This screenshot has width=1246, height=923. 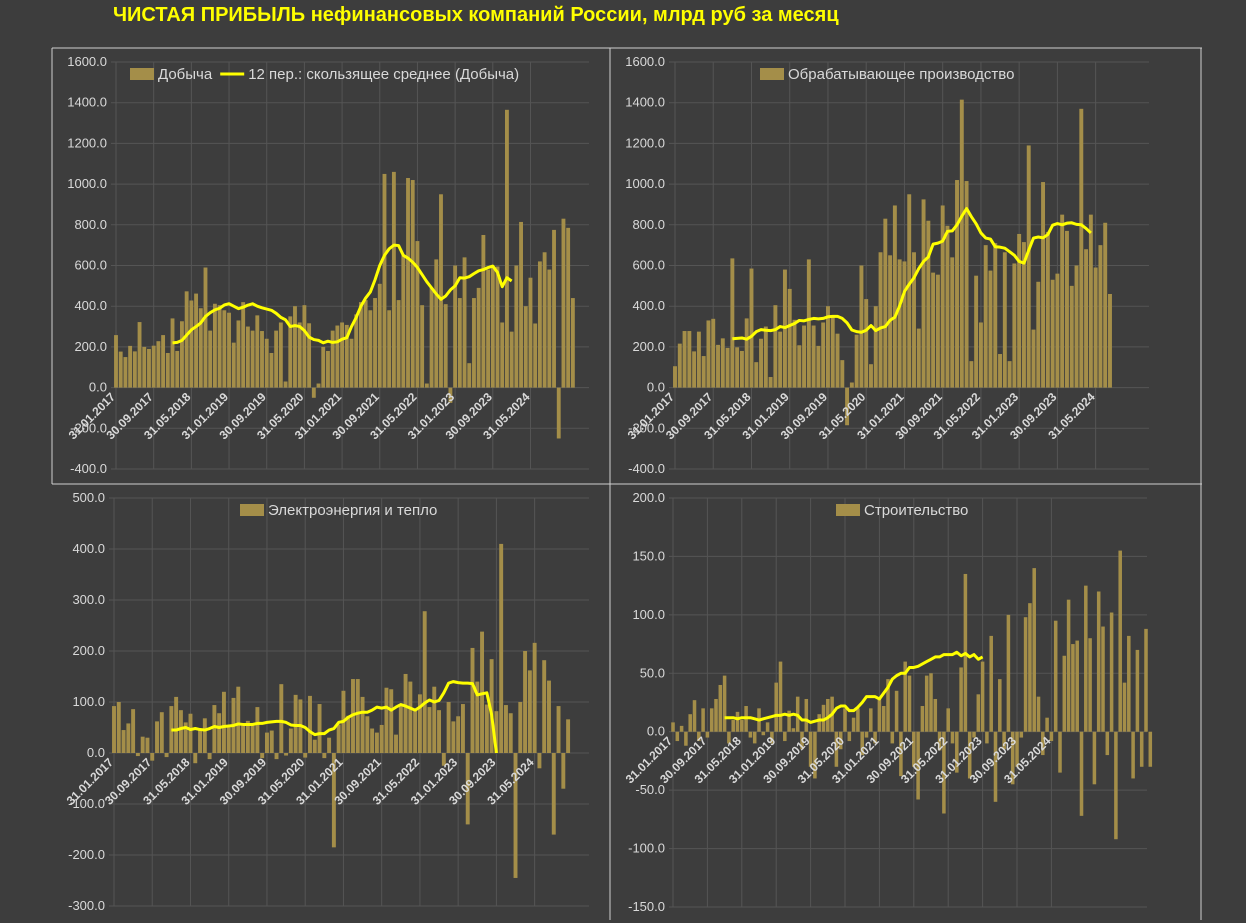 What do you see at coordinates (88, 548) in the screenshot?
I see `y-tick-label: 400.0` at bounding box center [88, 548].